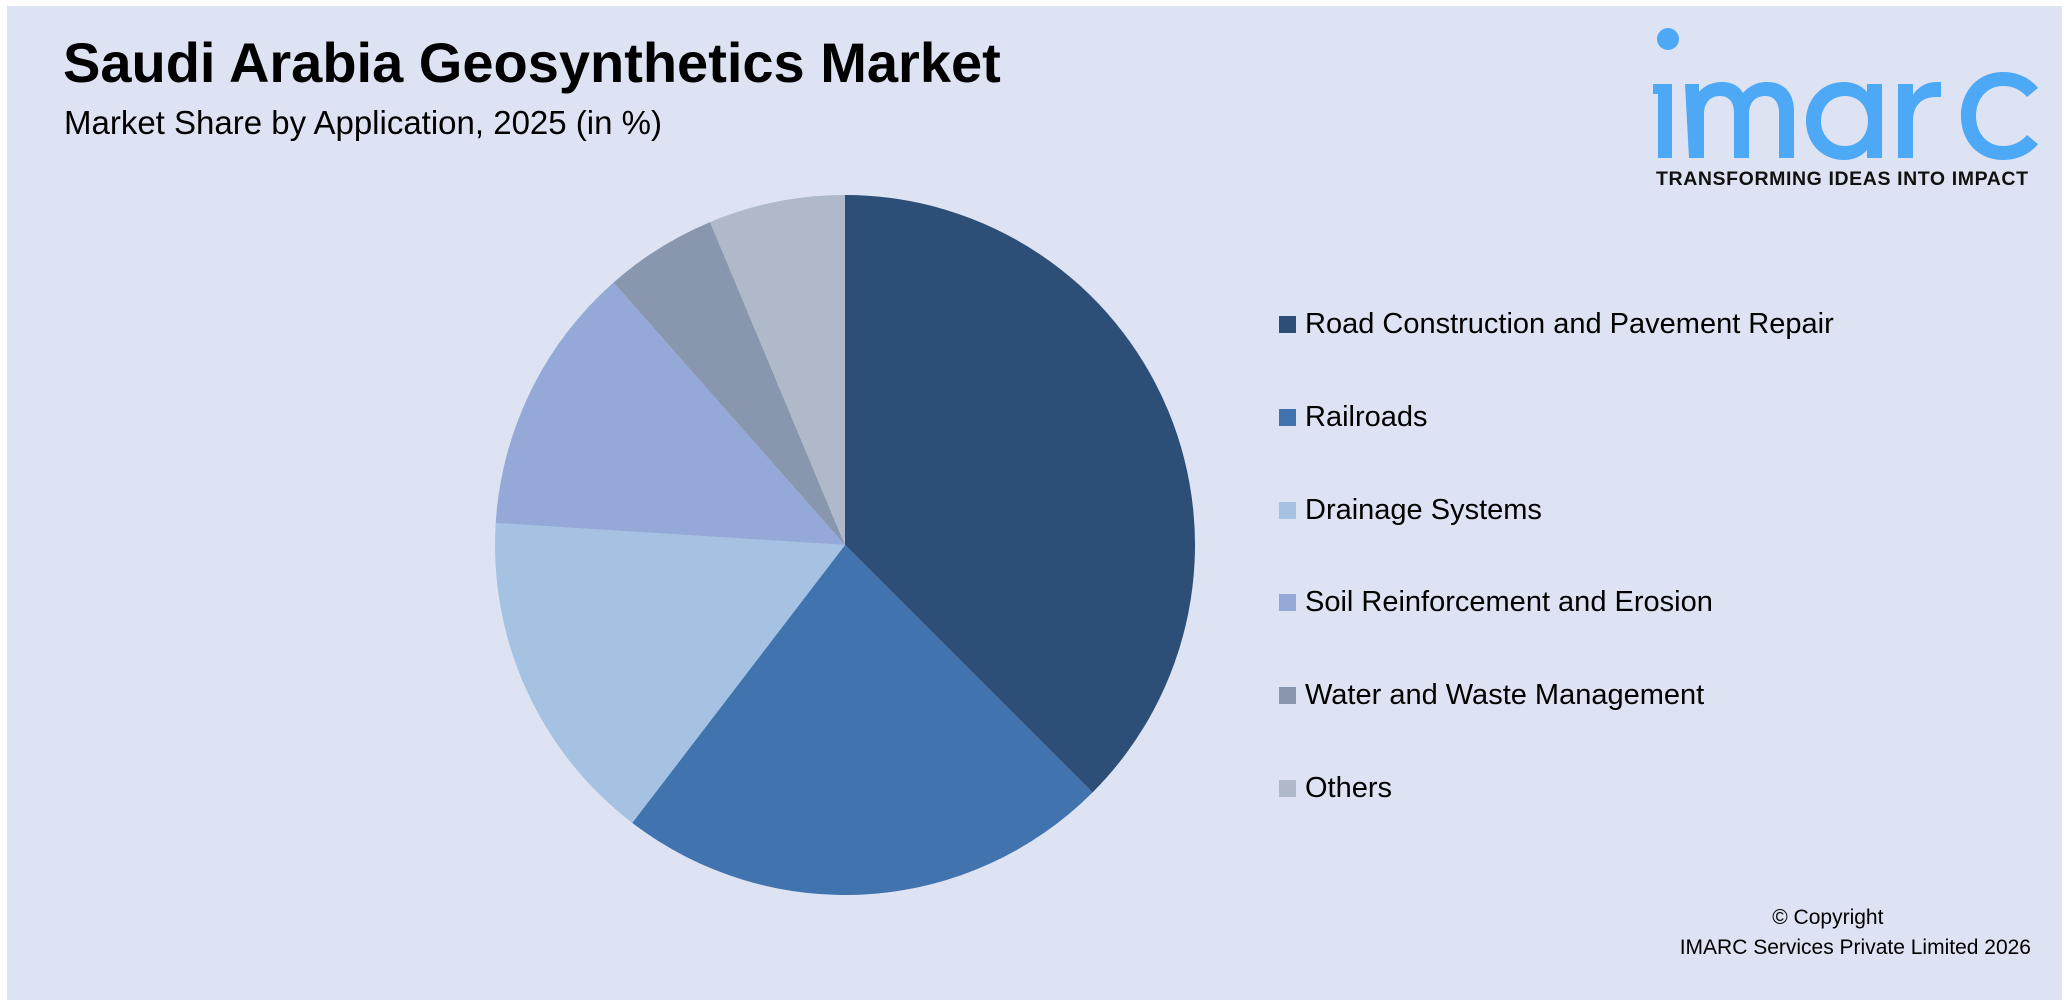 This screenshot has width=2068, height=1008. I want to click on legend-item-others: Others, so click(1335, 788).